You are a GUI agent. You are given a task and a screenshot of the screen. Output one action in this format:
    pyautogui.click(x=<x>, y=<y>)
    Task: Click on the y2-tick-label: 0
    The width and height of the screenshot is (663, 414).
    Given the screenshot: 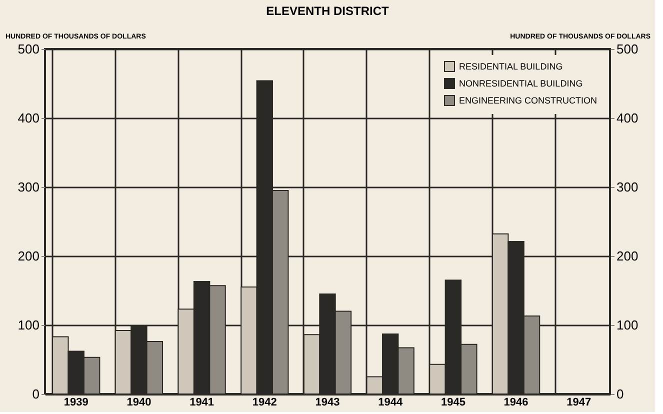 What is the action you would take?
    pyautogui.click(x=620, y=394)
    